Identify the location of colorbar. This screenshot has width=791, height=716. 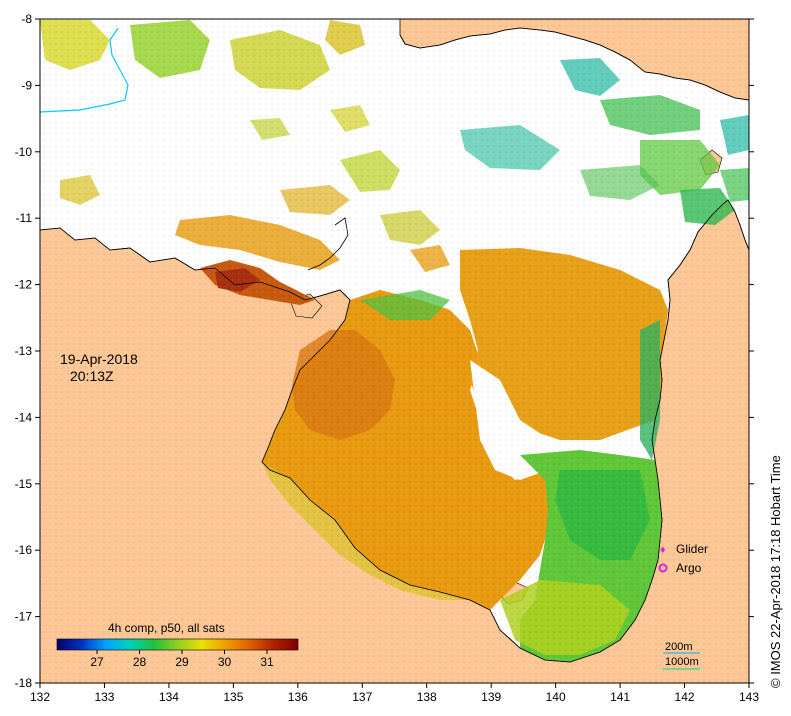
(177, 644).